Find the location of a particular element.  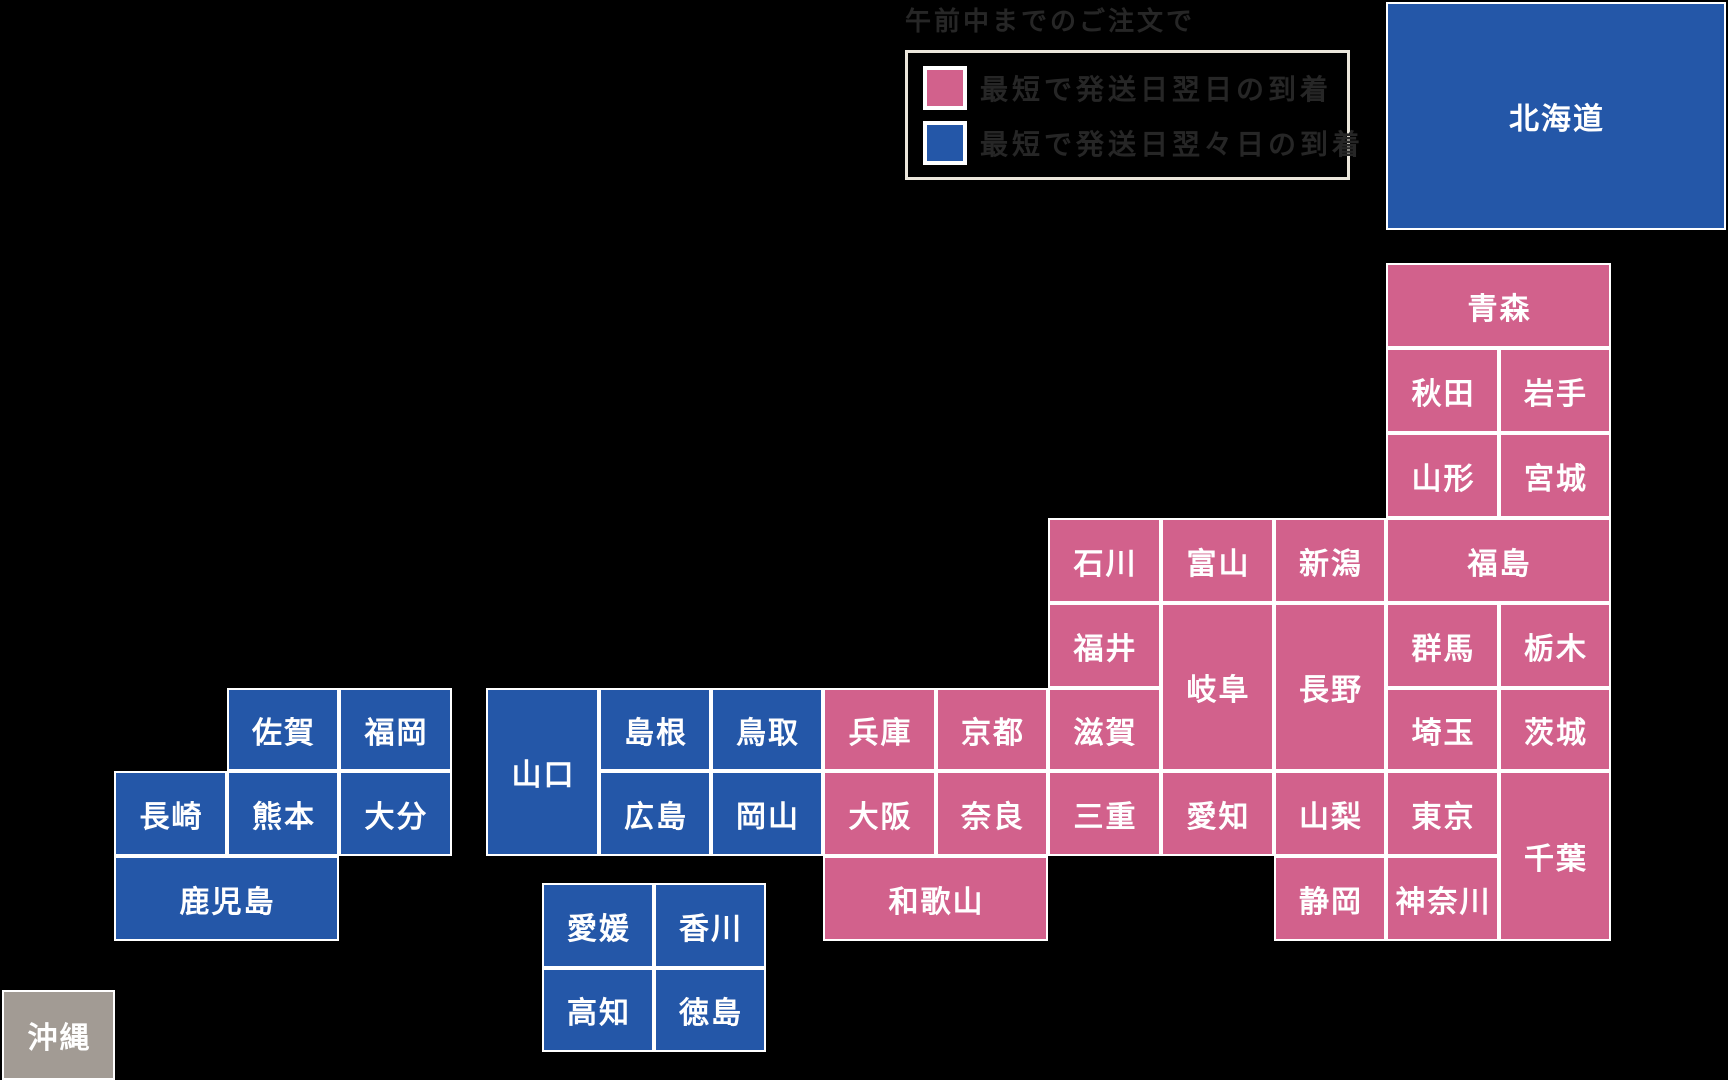

prefecture-tile-ehime: 愛媛 is located at coordinates (598, 925).